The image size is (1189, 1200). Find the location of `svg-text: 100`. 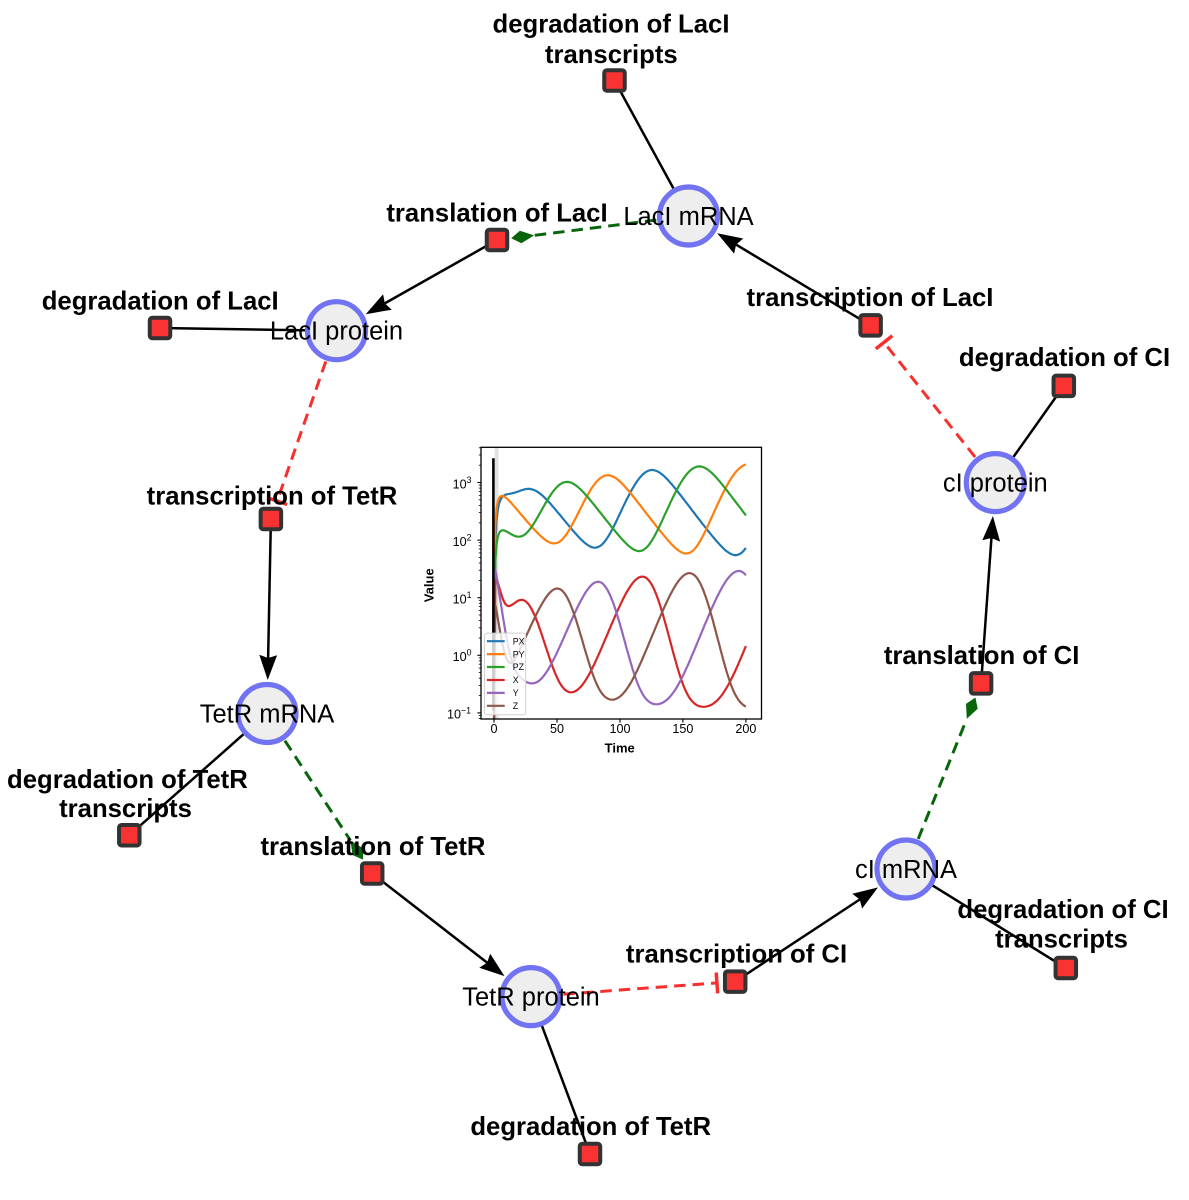

svg-text: 100 is located at coordinates (619, 729).